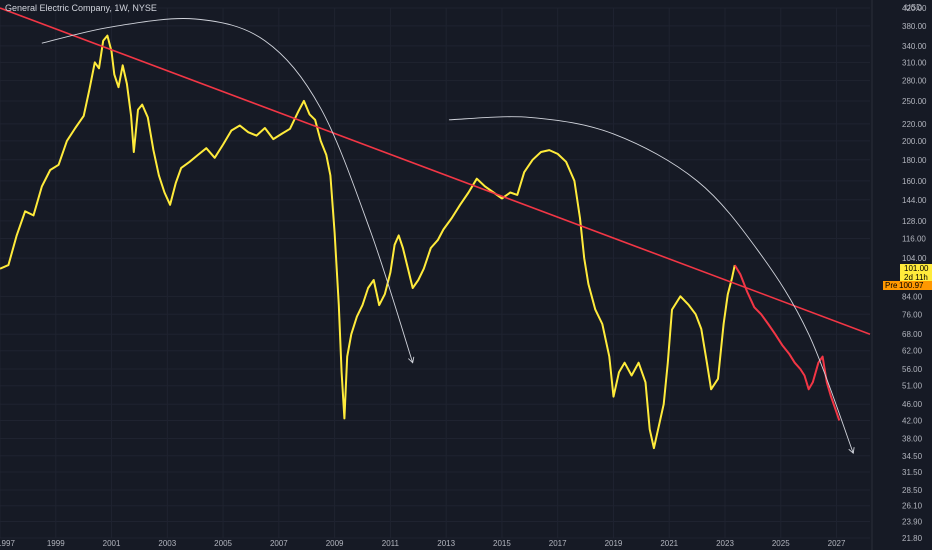 This screenshot has width=932, height=550. What do you see at coordinates (914, 26) in the screenshot?
I see `y-tick-label: 380.00` at bounding box center [914, 26].